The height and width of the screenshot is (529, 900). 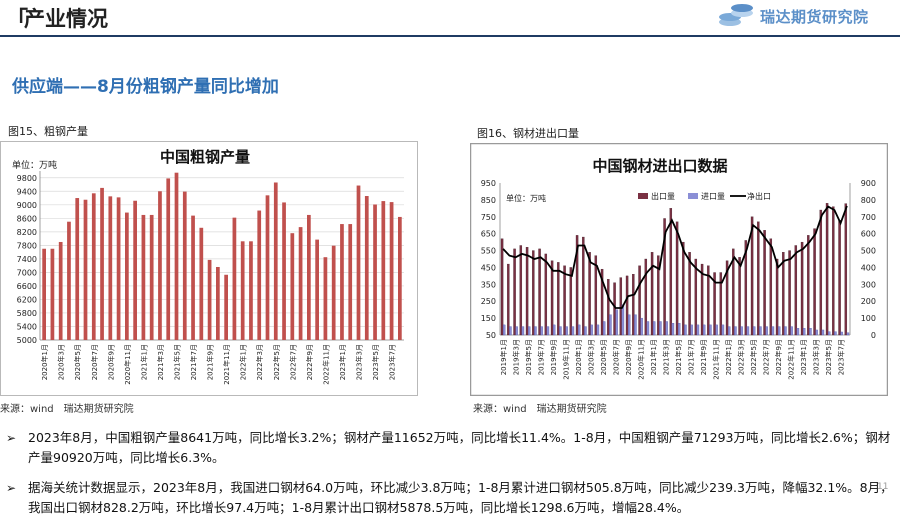 What do you see at coordinates (450, 36) in the screenshot?
I see `header-rule` at bounding box center [450, 36].